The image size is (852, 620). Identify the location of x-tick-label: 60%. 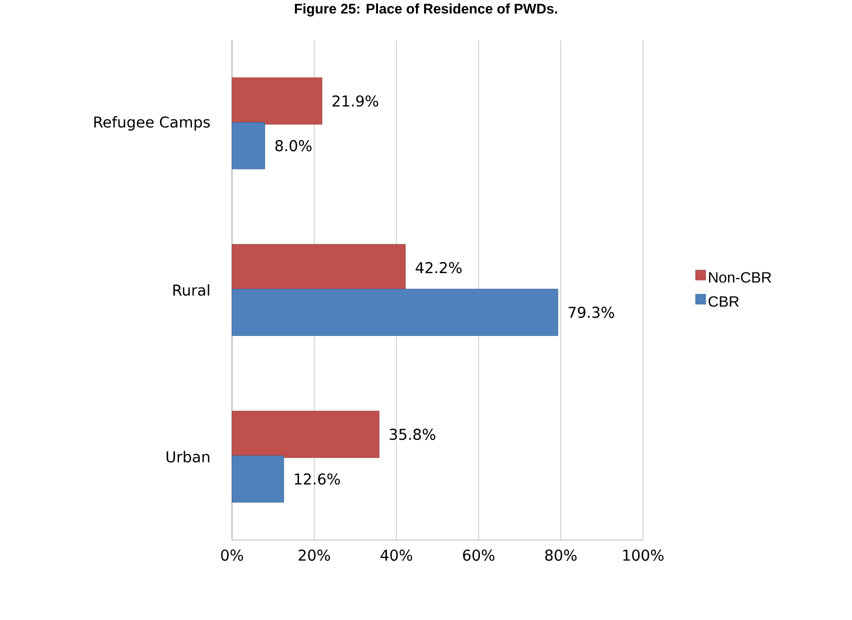
(478, 555).